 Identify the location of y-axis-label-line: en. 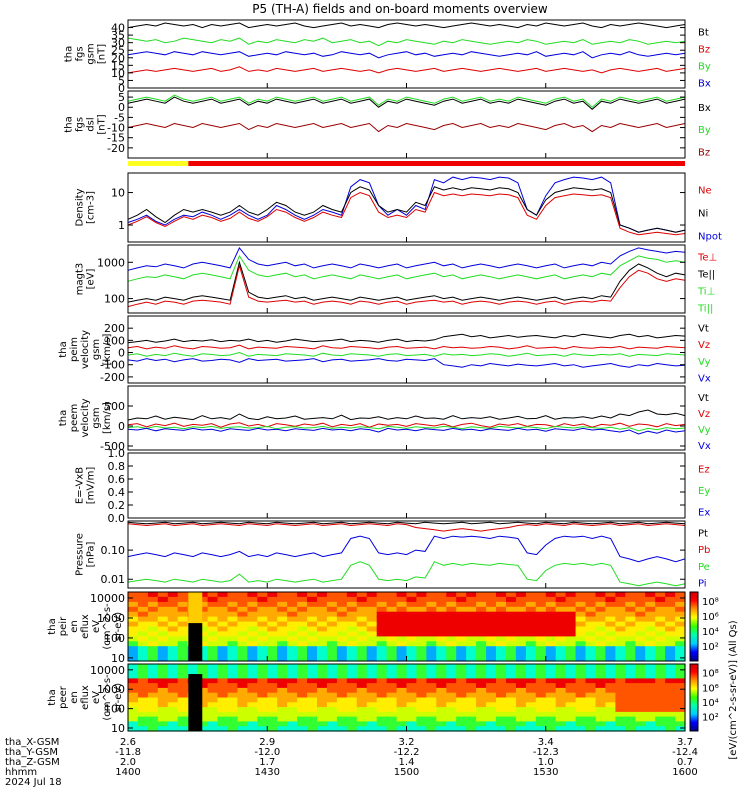
(74, 626).